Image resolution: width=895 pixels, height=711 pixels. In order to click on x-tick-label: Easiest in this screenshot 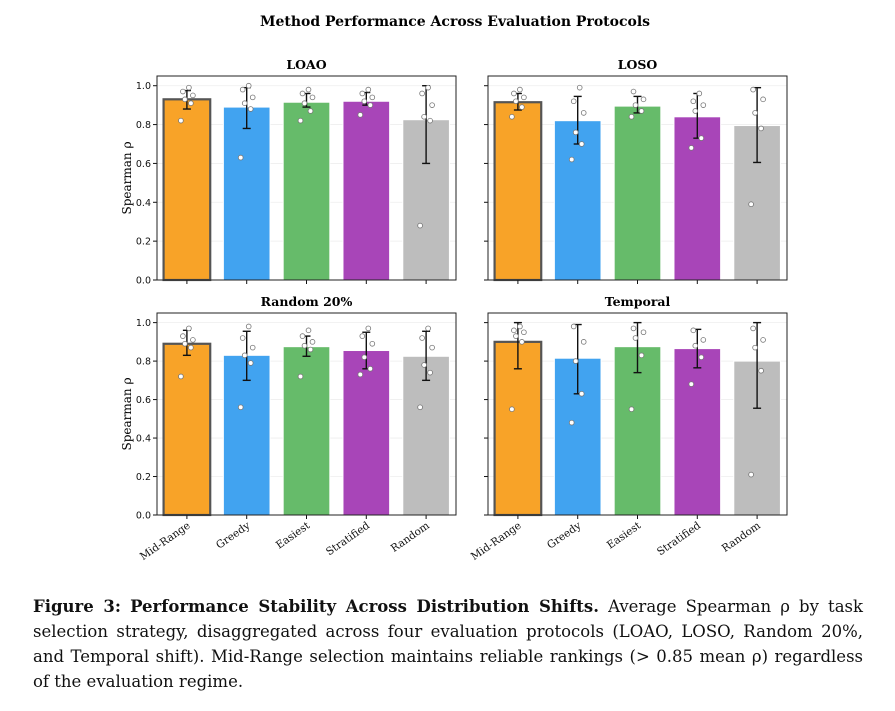, I will do `click(293, 535)`.